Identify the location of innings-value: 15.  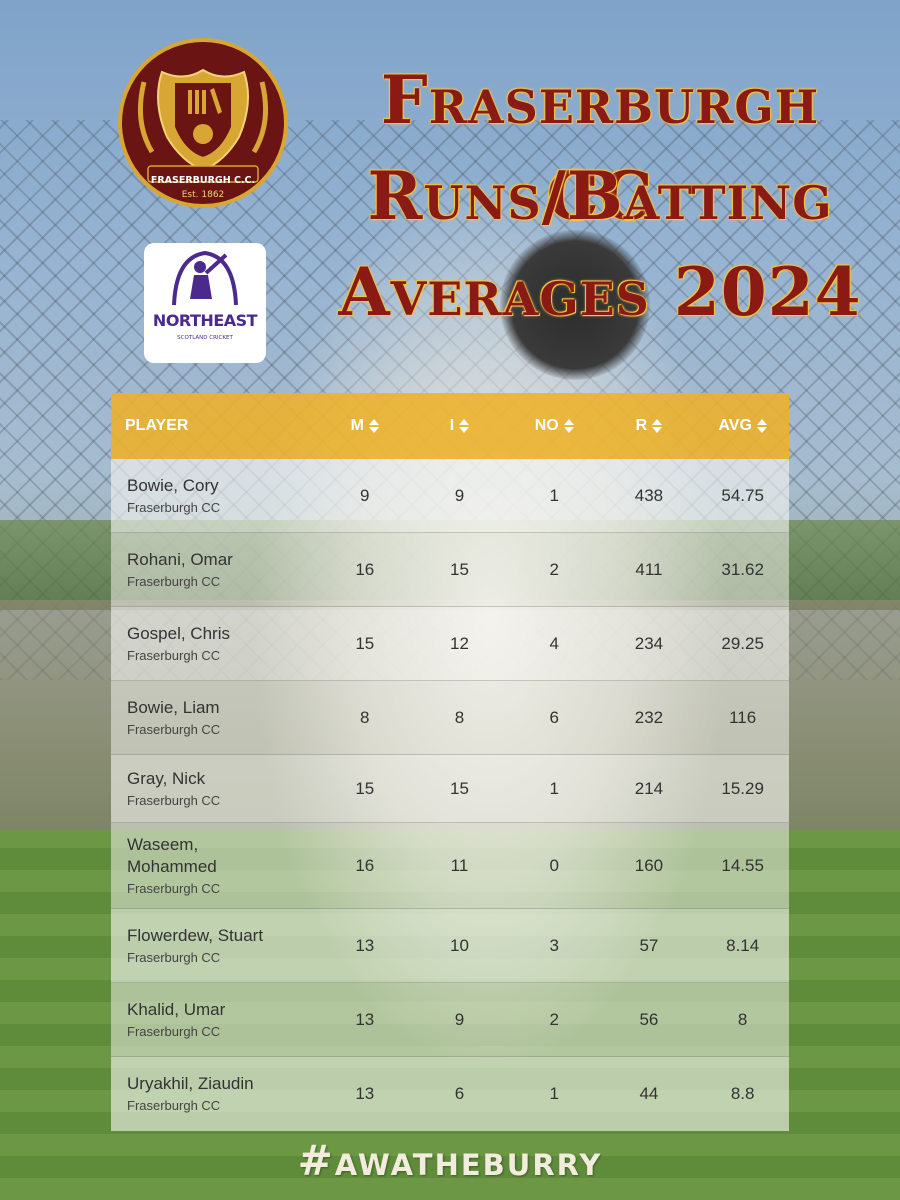
(459, 788).